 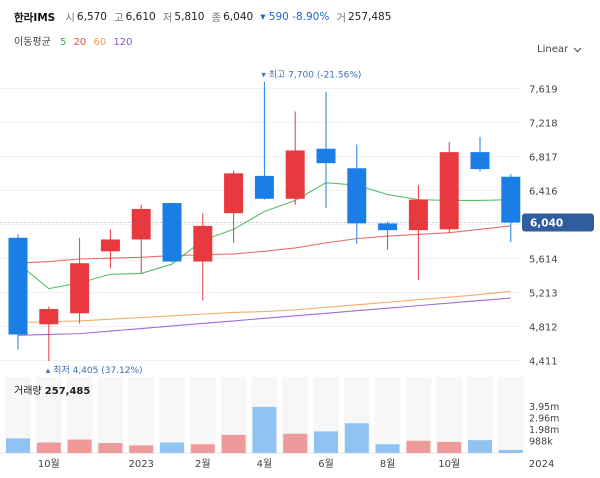 I want to click on volume-tick-label: 2.96m, so click(x=544, y=418).